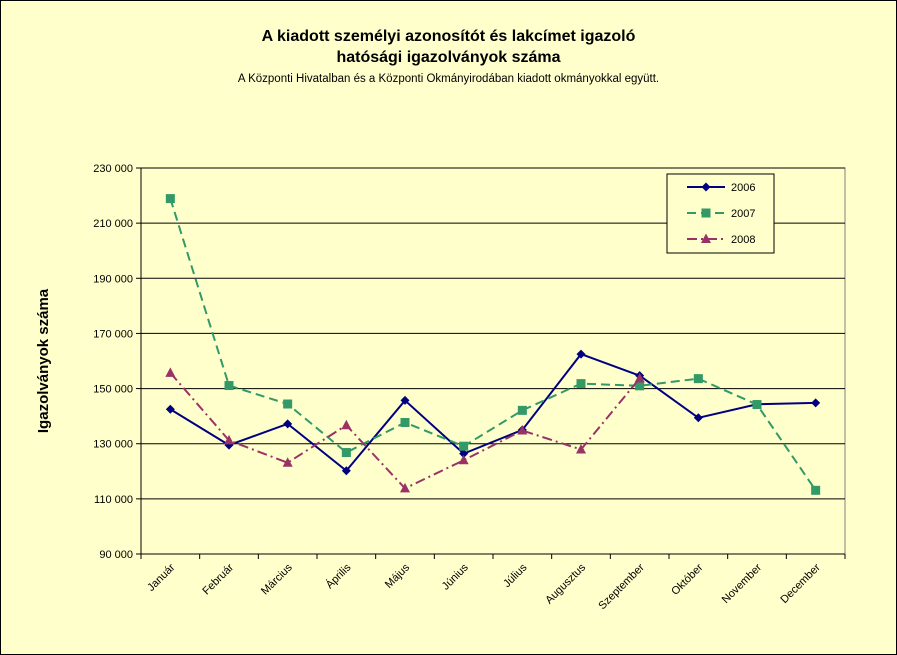 The width and height of the screenshot is (897, 655). What do you see at coordinates (743, 188) in the screenshot?
I see `legend-label-2006: 2006` at bounding box center [743, 188].